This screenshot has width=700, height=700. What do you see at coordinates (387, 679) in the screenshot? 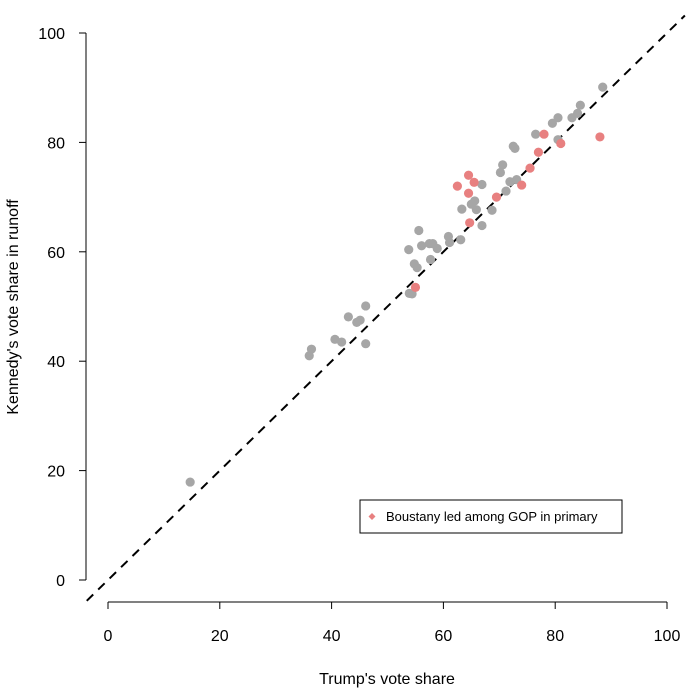
I see `x-axis-title: Trump's vote share` at bounding box center [387, 679].